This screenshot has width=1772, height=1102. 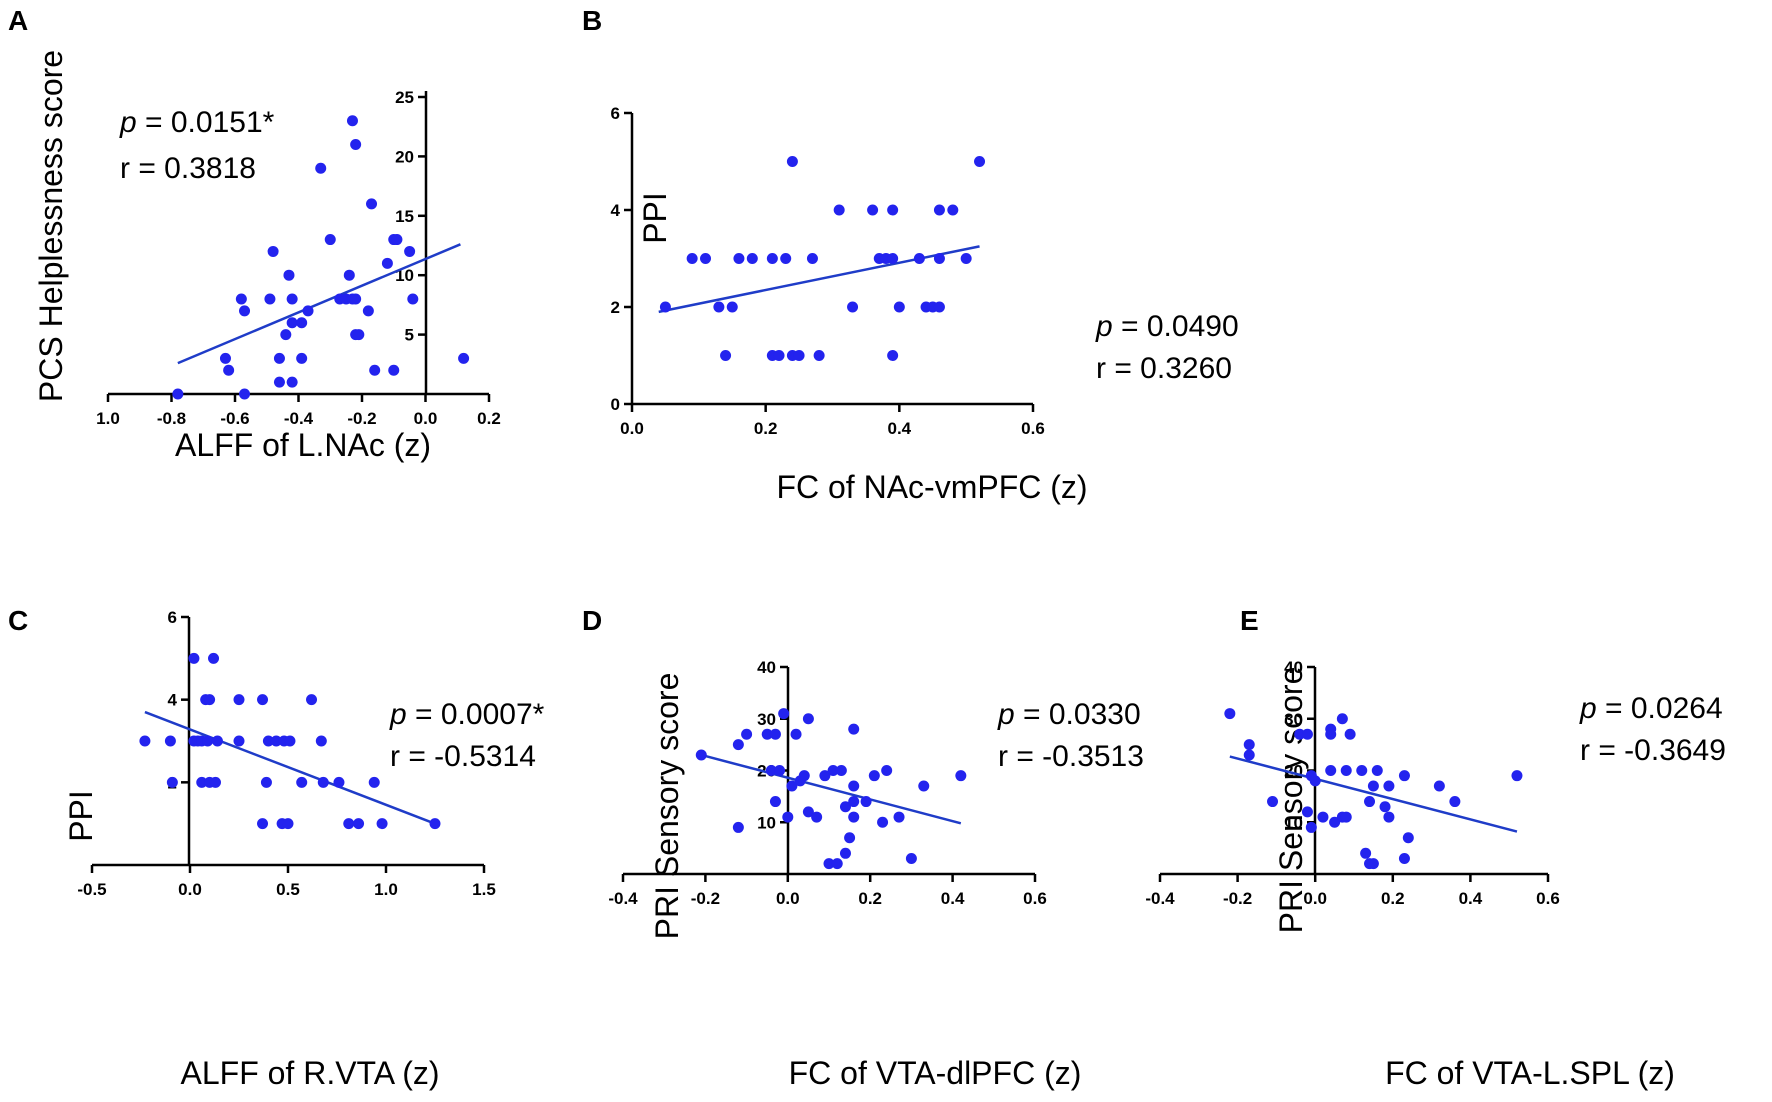 I want to click on panel-b-x-tick-label: 0.4, so click(x=900, y=428).